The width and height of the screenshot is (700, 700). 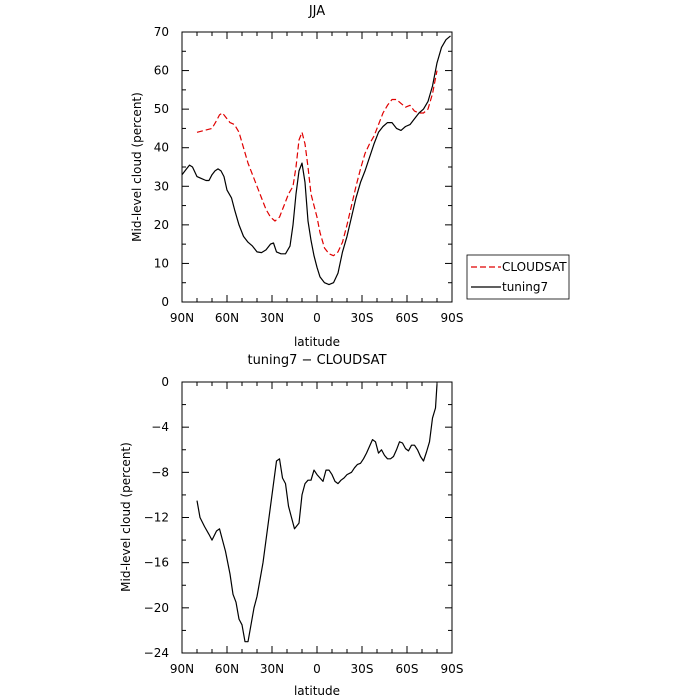 What do you see at coordinates (165, 382) in the screenshot?
I see `bottom-y-tick-label: 0` at bounding box center [165, 382].